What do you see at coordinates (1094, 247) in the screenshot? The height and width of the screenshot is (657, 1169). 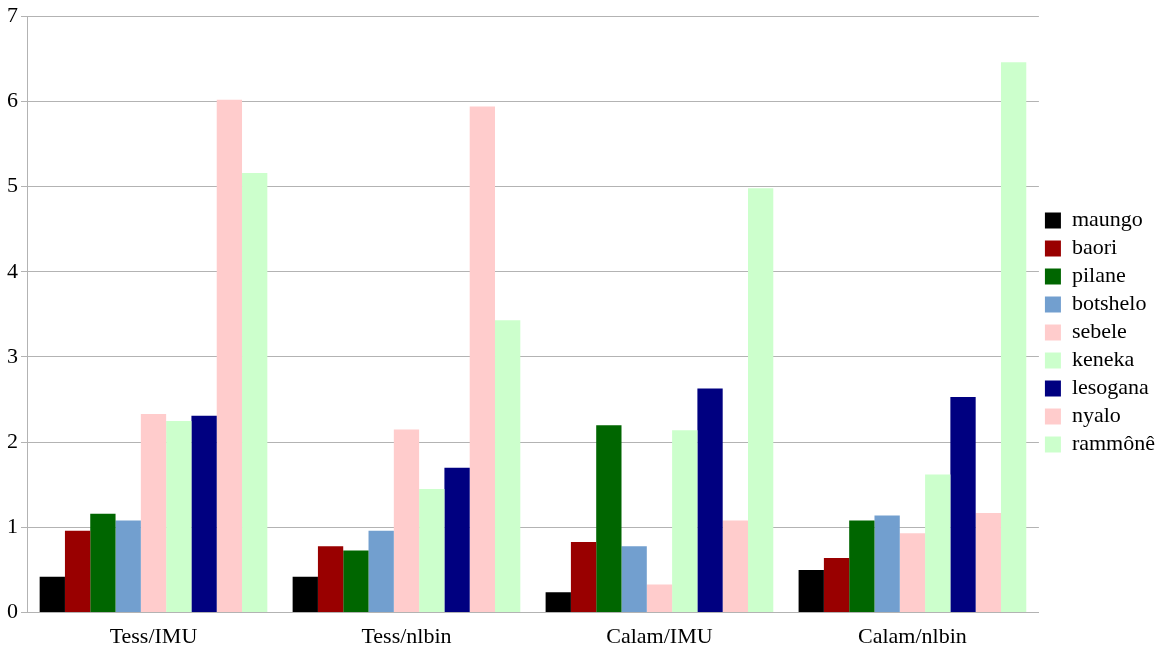 I see `legend-label: baori` at bounding box center [1094, 247].